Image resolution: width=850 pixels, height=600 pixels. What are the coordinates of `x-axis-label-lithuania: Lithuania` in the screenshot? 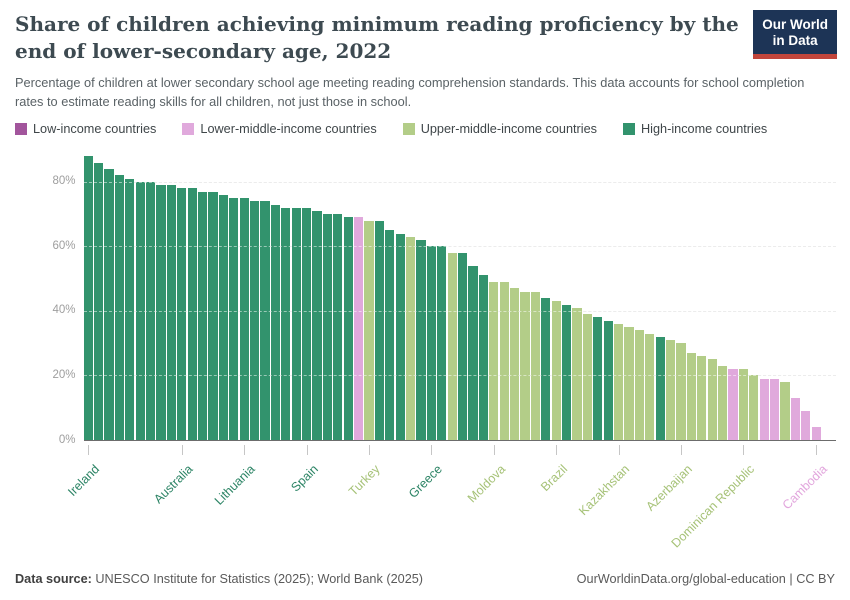 It's located at (235, 485).